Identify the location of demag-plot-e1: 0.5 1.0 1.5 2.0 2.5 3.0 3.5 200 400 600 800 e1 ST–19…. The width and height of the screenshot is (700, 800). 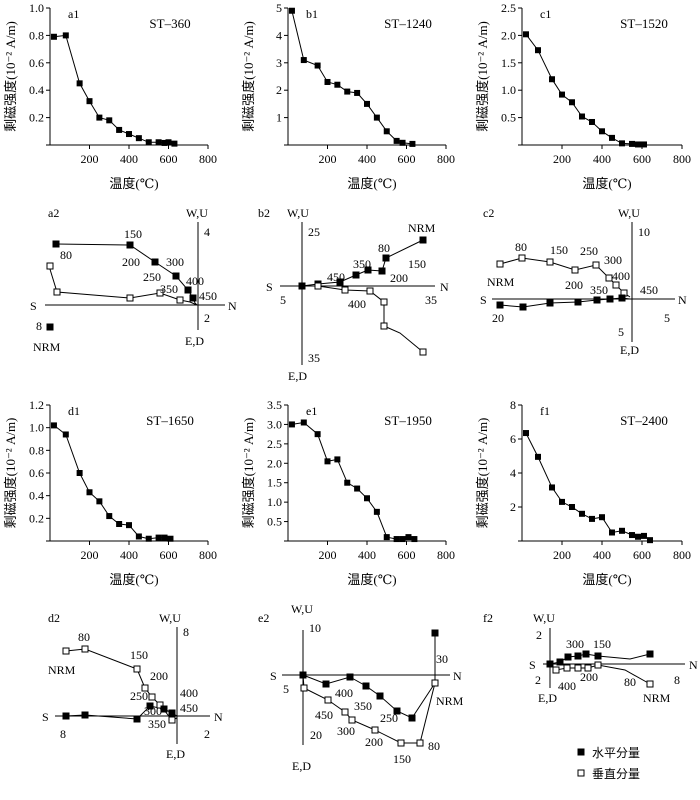
(348, 492).